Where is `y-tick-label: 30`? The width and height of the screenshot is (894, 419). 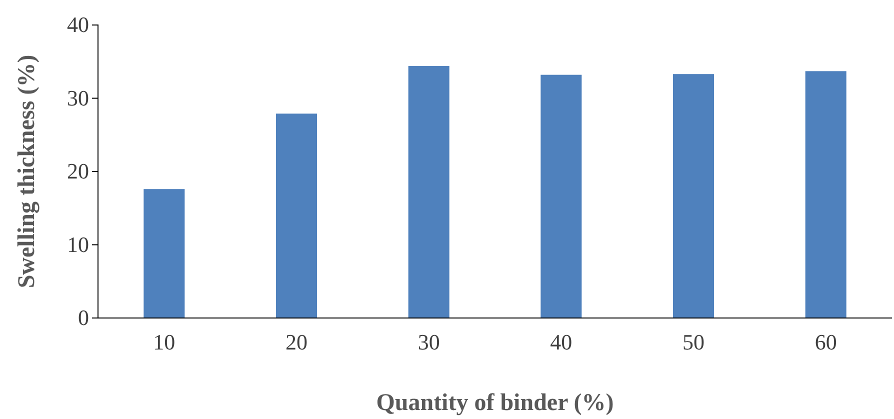
y-tick-label: 30 is located at coordinates (78, 97).